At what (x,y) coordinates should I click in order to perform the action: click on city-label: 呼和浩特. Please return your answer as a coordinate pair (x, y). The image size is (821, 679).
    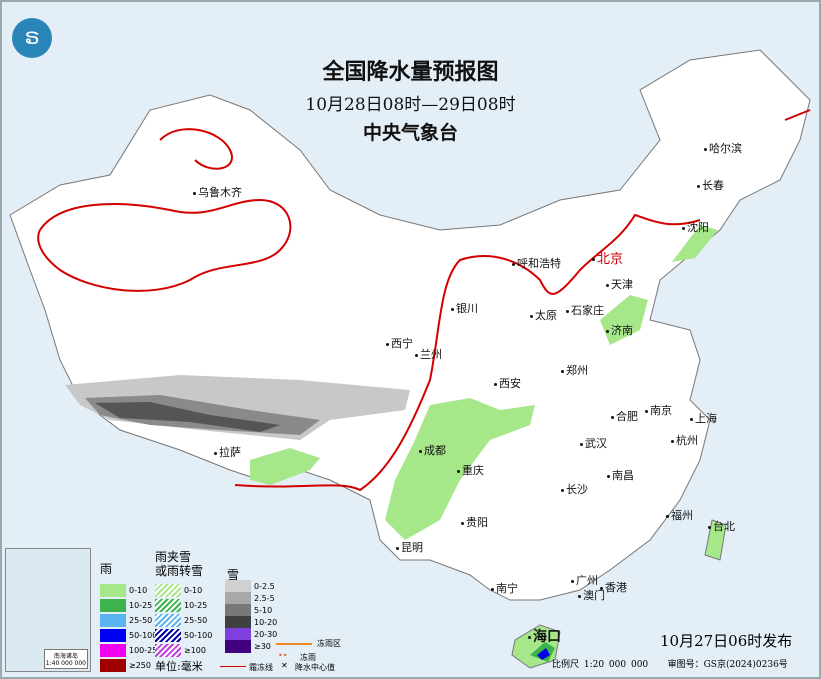
    Looking at the image, I should click on (536, 263).